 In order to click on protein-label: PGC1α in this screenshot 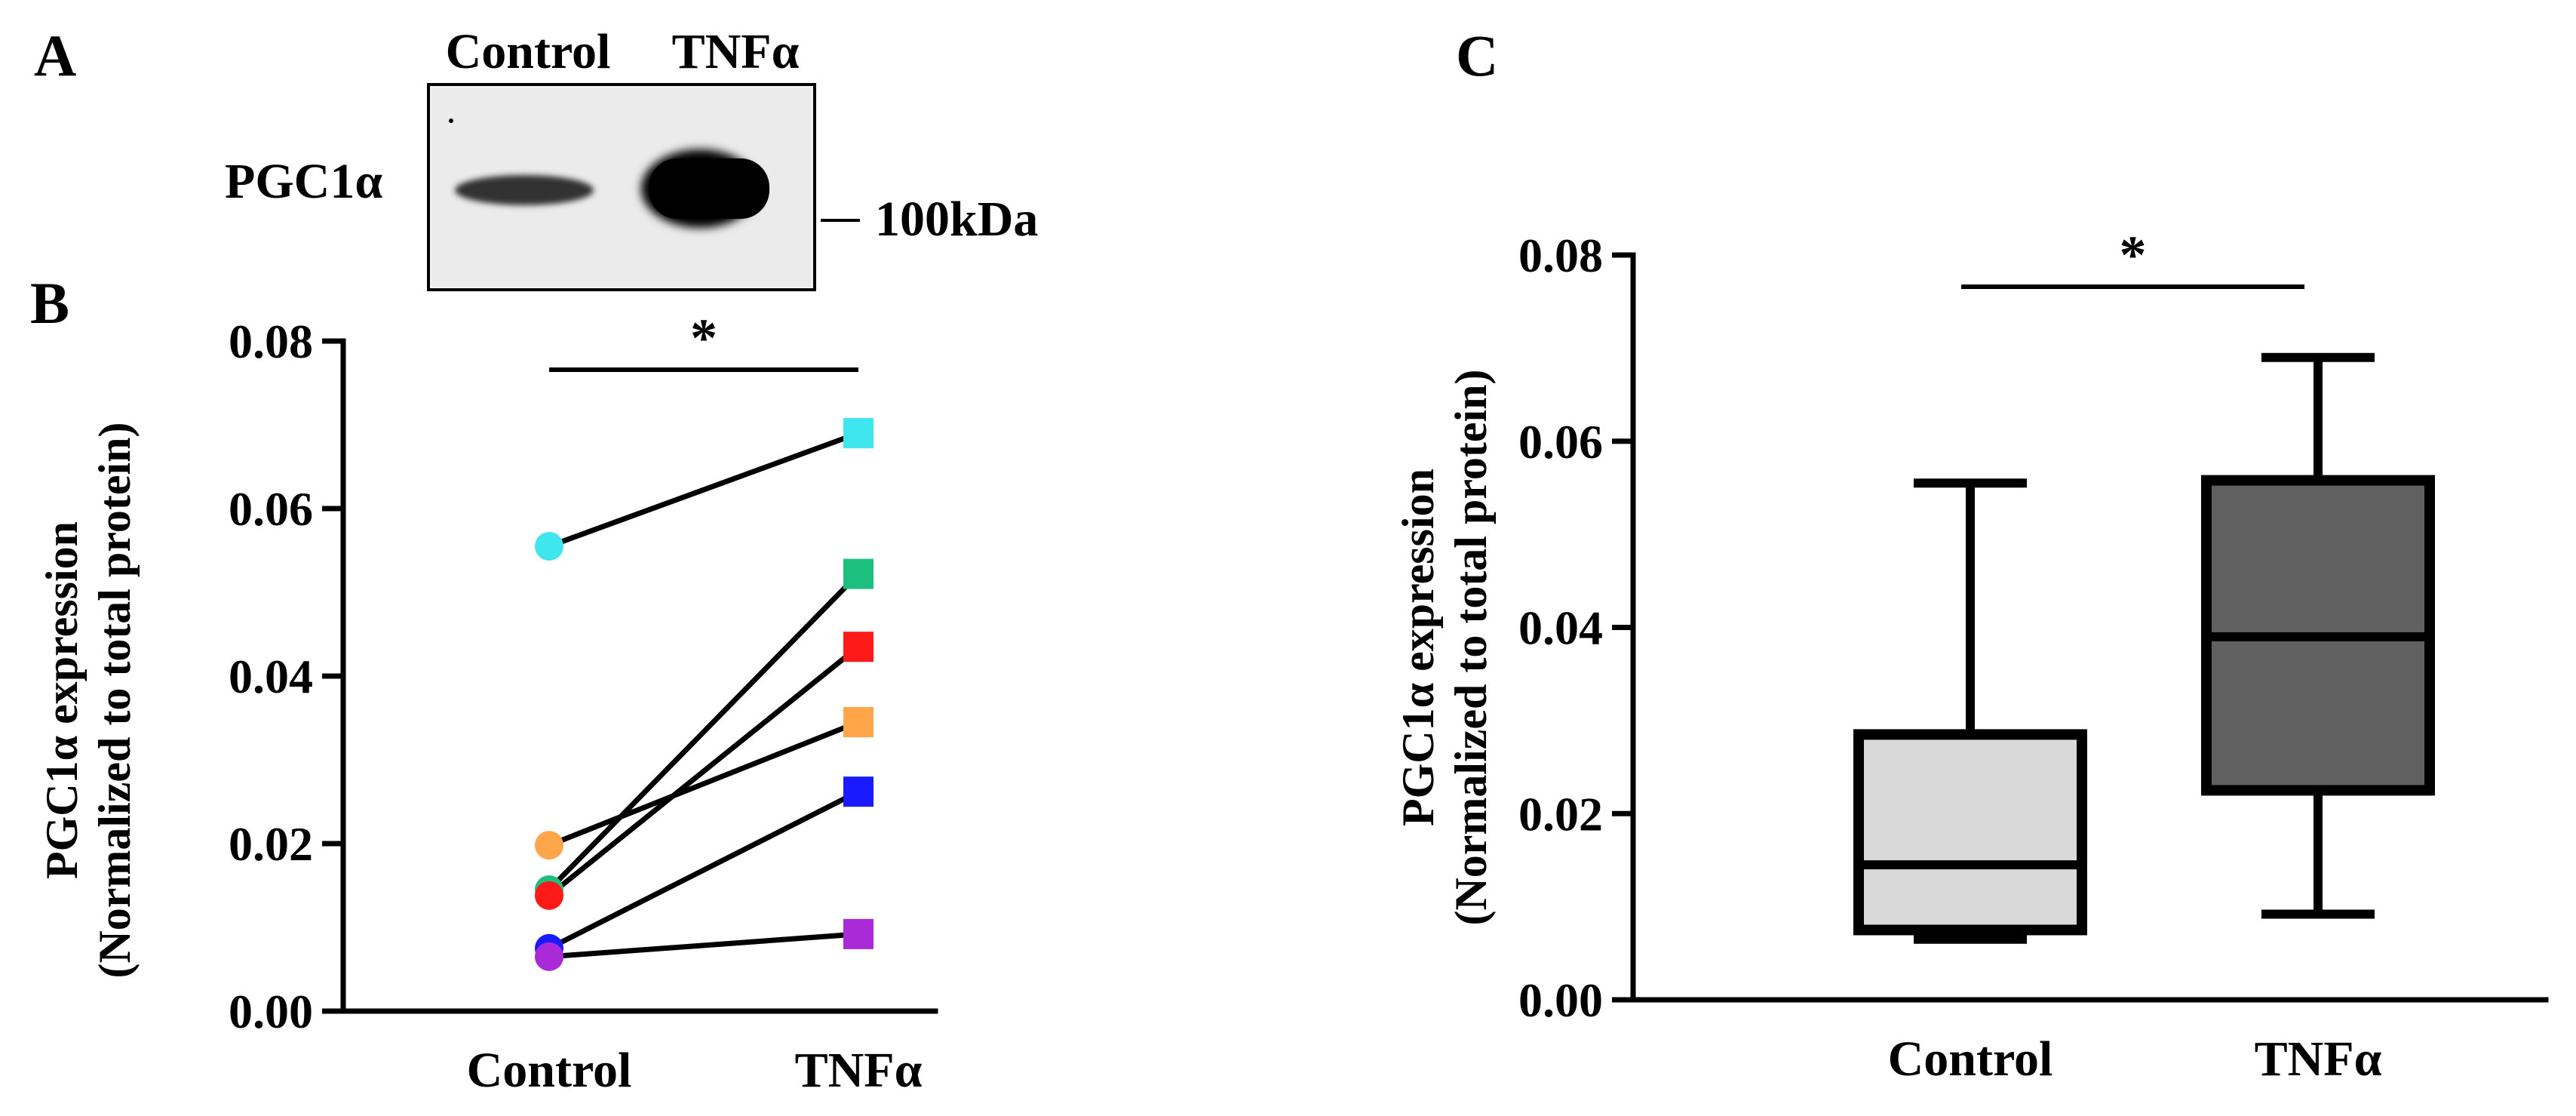, I will do `click(303, 181)`.